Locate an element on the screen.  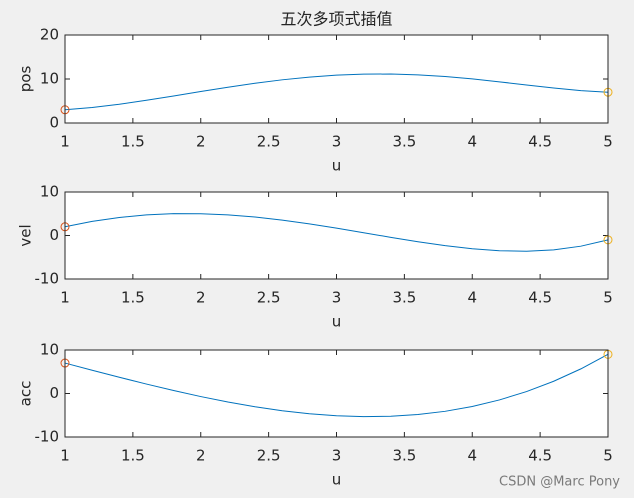
chart-title: 五次多项式插值 is located at coordinates (336, 19).